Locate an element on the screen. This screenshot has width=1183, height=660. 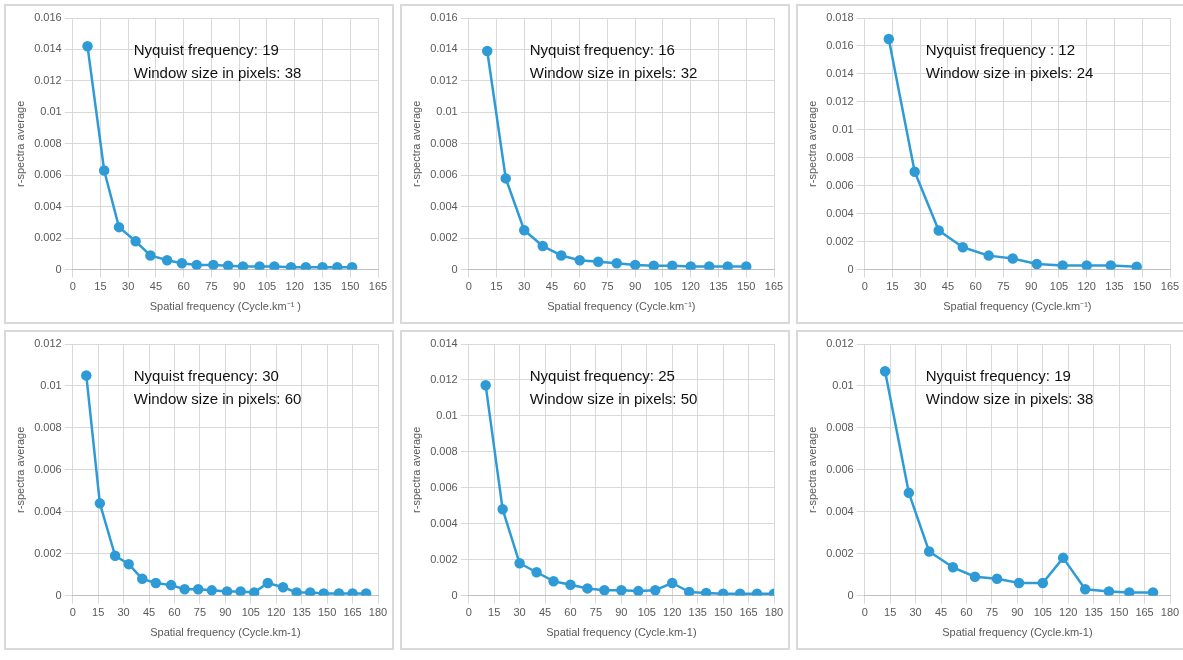
annotation: Window size in pixels: 38 is located at coordinates (217, 72).